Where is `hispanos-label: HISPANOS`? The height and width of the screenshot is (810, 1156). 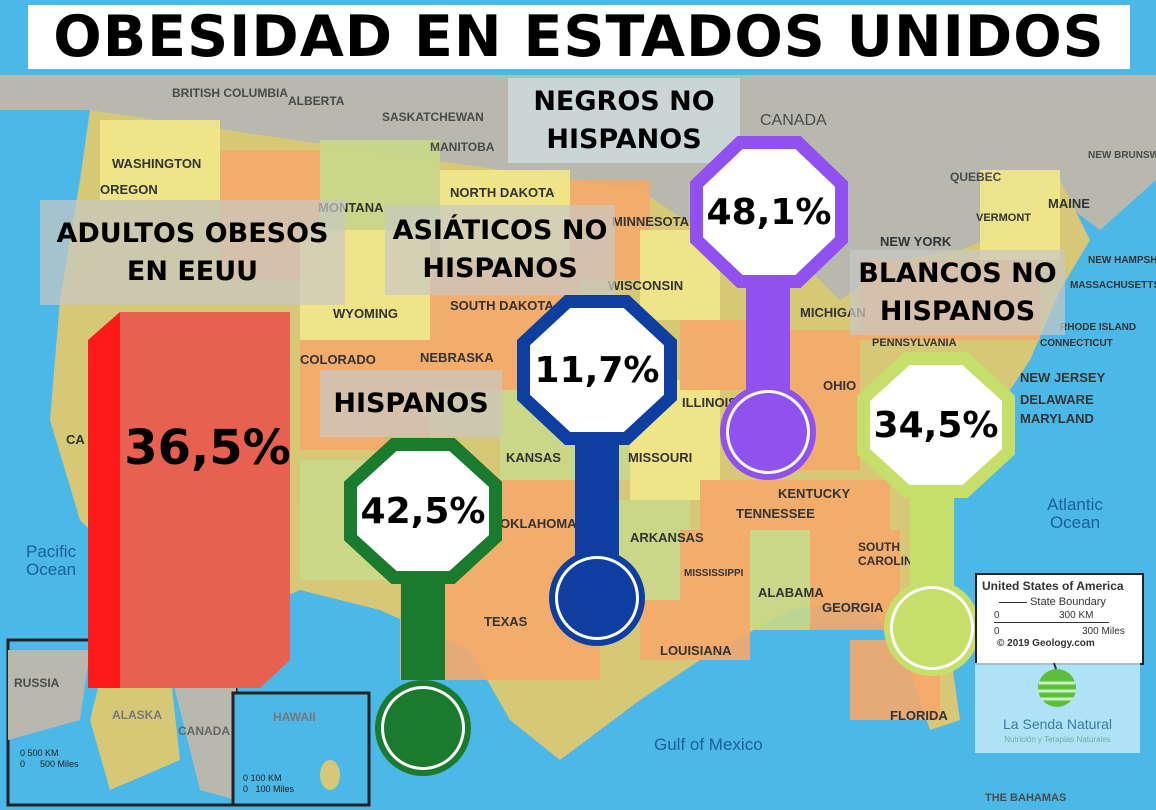 hispanos-label: HISPANOS is located at coordinates (411, 403).